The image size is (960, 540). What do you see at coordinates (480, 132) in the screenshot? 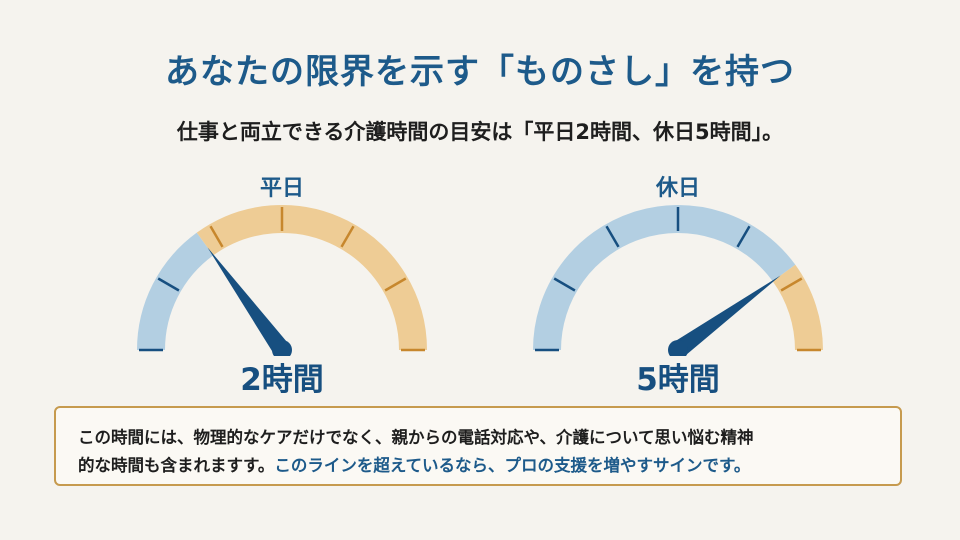
I see `page-subtitle: 仕事と両立できる介護時間の目安は「平日2時間、休日5時間」。` at bounding box center [480, 132].